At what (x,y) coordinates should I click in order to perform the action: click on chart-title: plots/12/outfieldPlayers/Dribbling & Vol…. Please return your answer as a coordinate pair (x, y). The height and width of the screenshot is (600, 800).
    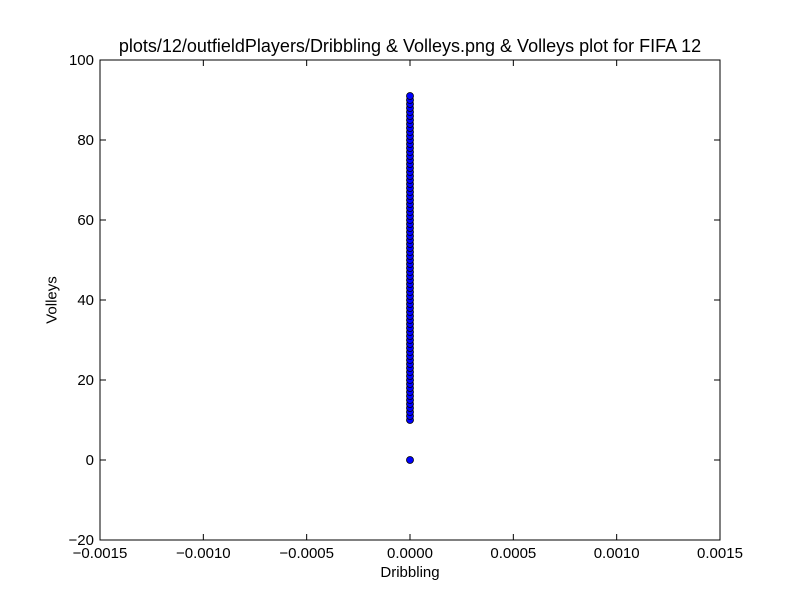
    Looking at the image, I should click on (410, 46).